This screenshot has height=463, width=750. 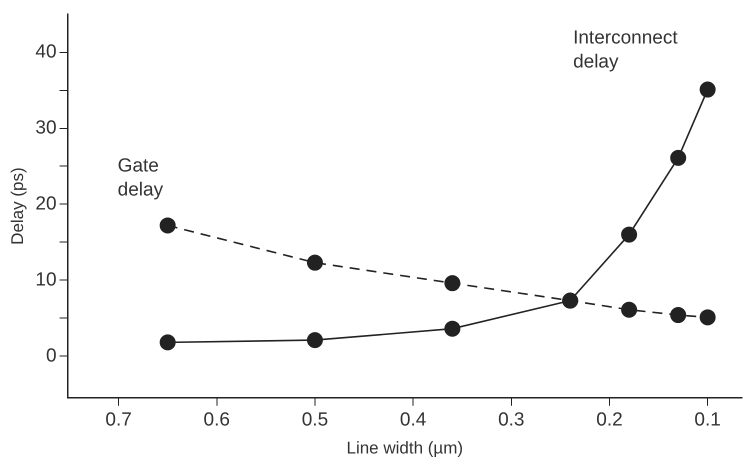 What do you see at coordinates (46, 52) in the screenshot?
I see `y-tick-label: 40` at bounding box center [46, 52].